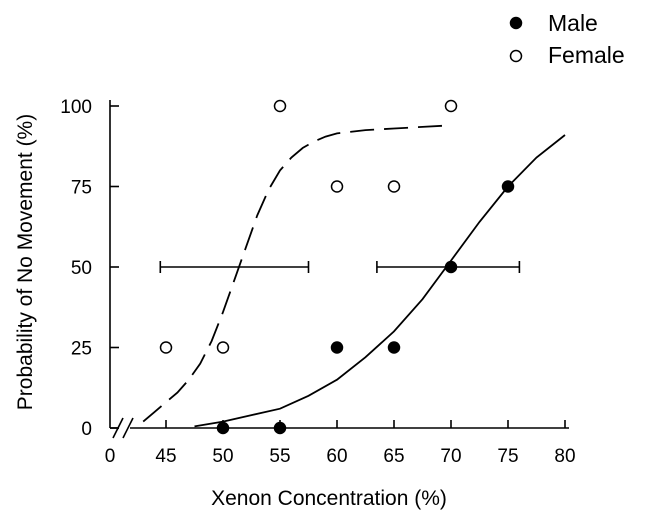 This screenshot has width=645, height=517. Describe the element at coordinates (86, 429) in the screenshot. I see `y-tick-label-0: 0` at that location.